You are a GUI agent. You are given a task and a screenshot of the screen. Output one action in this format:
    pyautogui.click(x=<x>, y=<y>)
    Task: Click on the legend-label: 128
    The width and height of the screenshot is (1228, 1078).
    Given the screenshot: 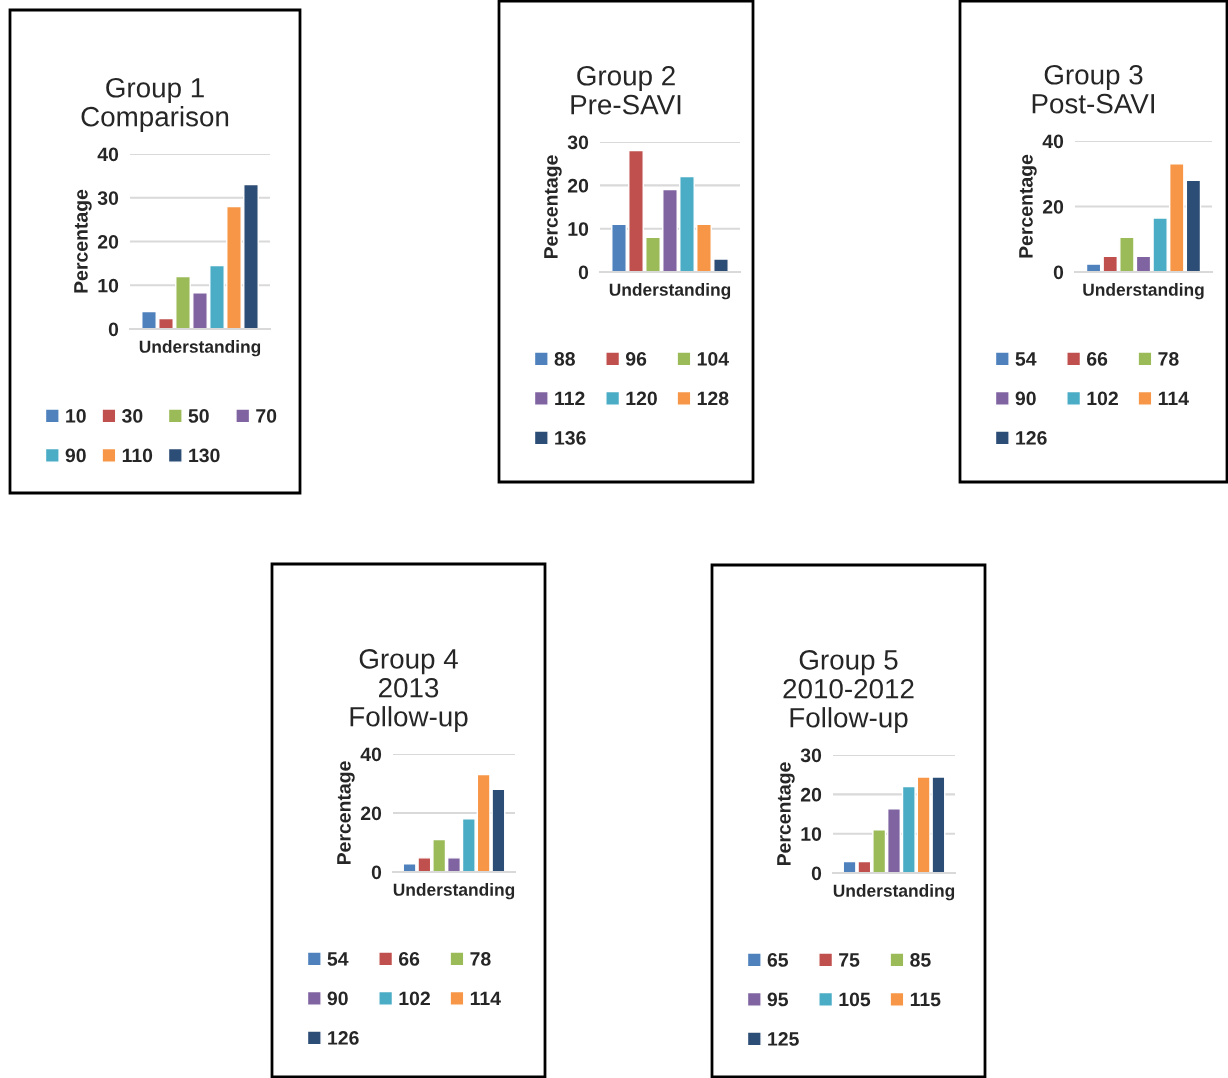 What is the action you would take?
    pyautogui.click(x=713, y=398)
    